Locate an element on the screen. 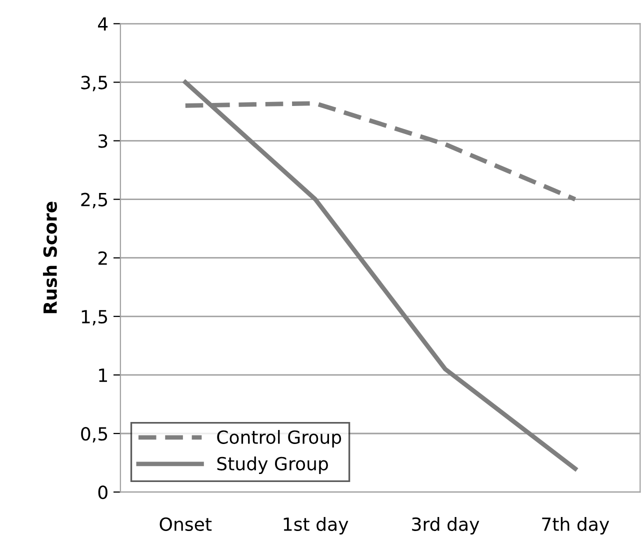 The height and width of the screenshot is (551, 644). x-tick-label: 1st day is located at coordinates (316, 526).